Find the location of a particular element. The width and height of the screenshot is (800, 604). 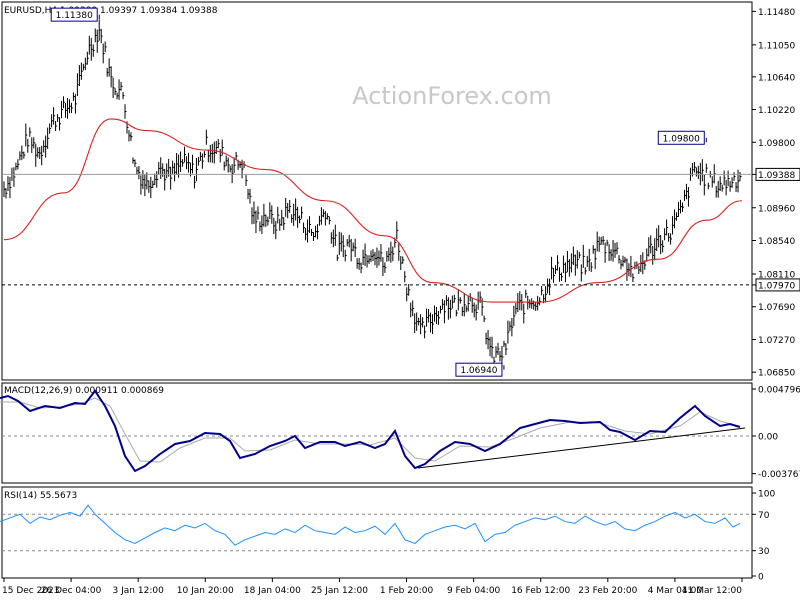

rsi-line is located at coordinates (370, 525).